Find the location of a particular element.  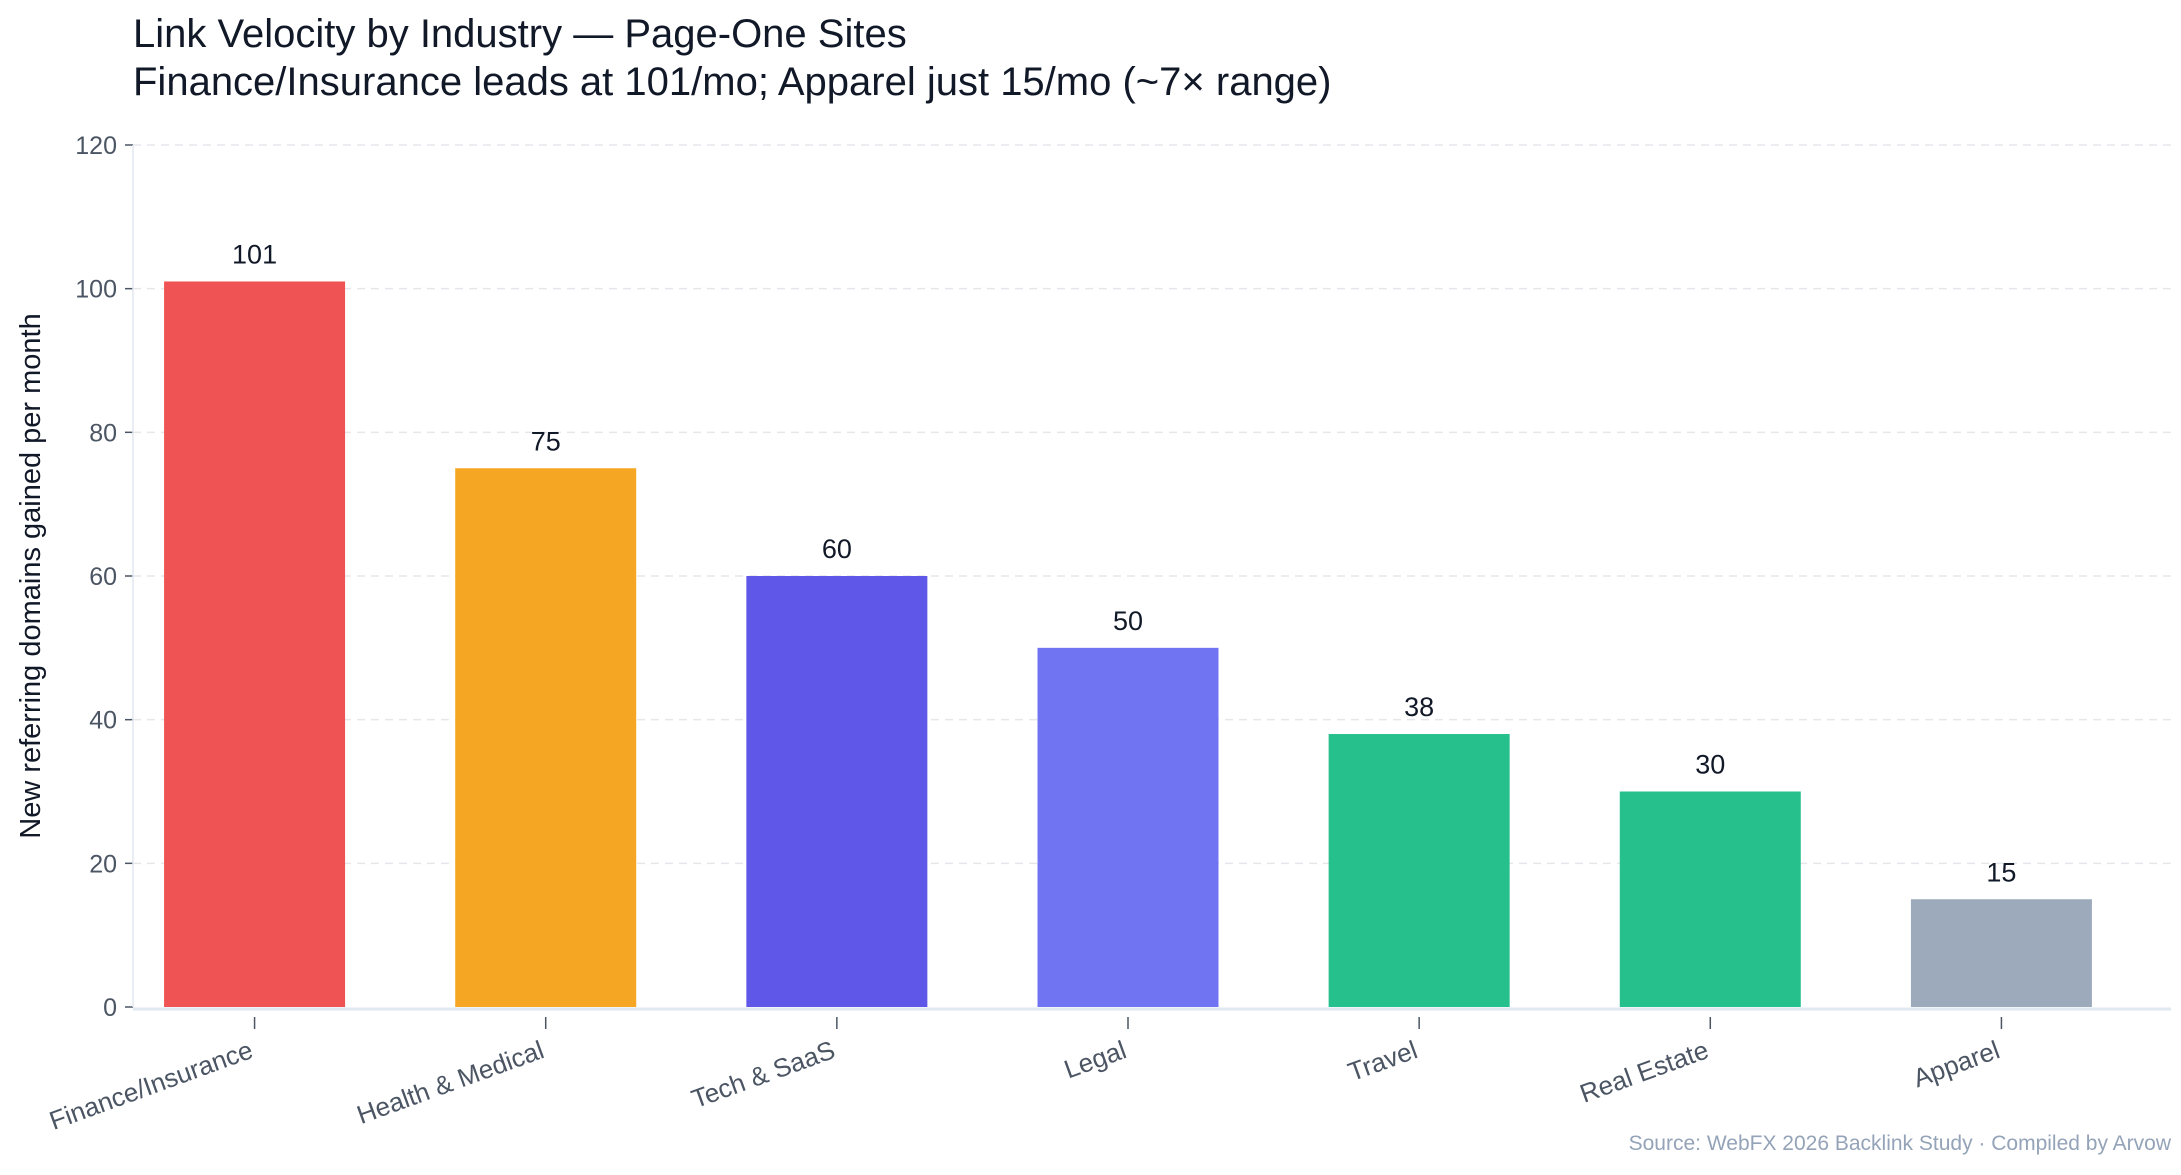

x-tick-label: Finance/Insurance is located at coordinates (150, 1084).